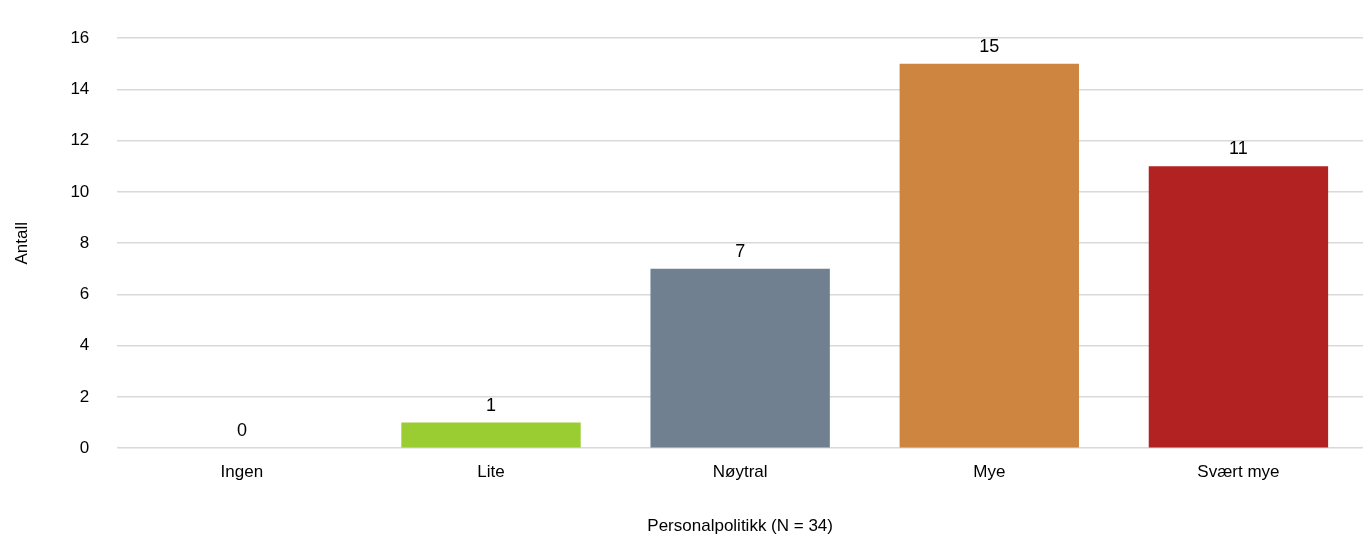 The width and height of the screenshot is (1367, 547). I want to click on y-tick-label: 14, so click(80, 89).